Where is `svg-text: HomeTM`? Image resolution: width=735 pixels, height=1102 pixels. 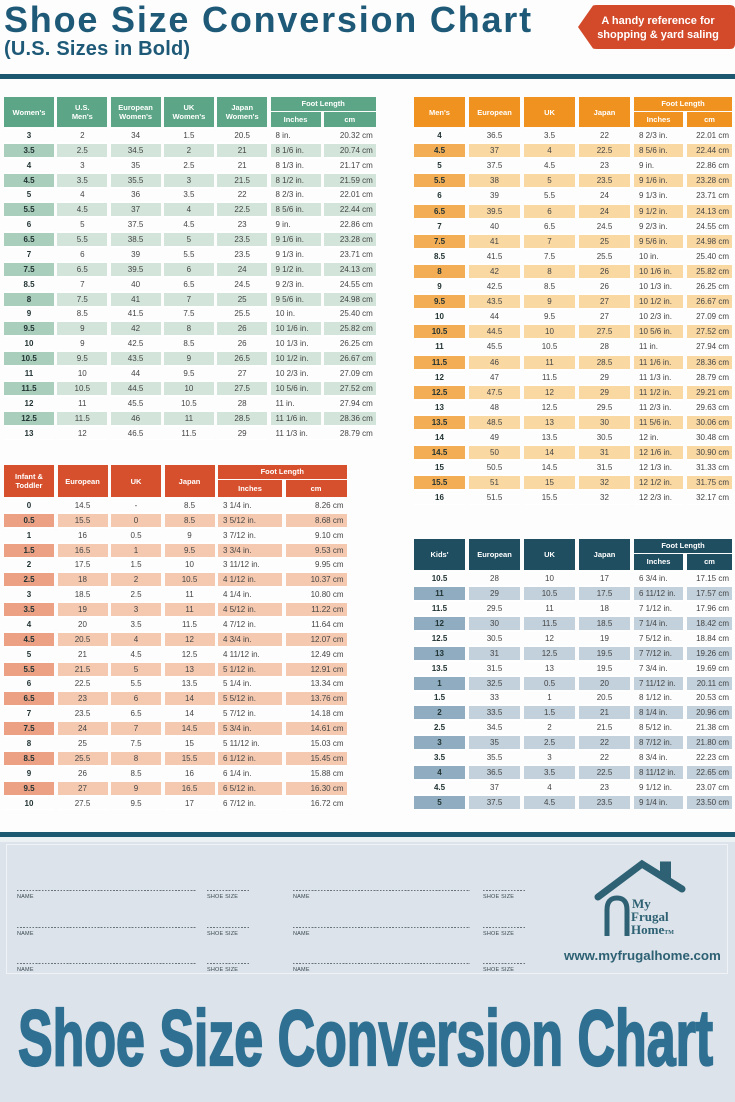 svg-text: HomeTM is located at coordinates (652, 929).